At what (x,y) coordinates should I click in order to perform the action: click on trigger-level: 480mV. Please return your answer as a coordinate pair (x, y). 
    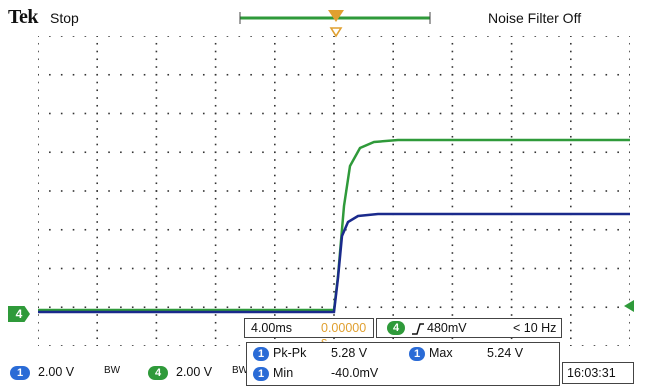
    Looking at the image, I should click on (447, 328).